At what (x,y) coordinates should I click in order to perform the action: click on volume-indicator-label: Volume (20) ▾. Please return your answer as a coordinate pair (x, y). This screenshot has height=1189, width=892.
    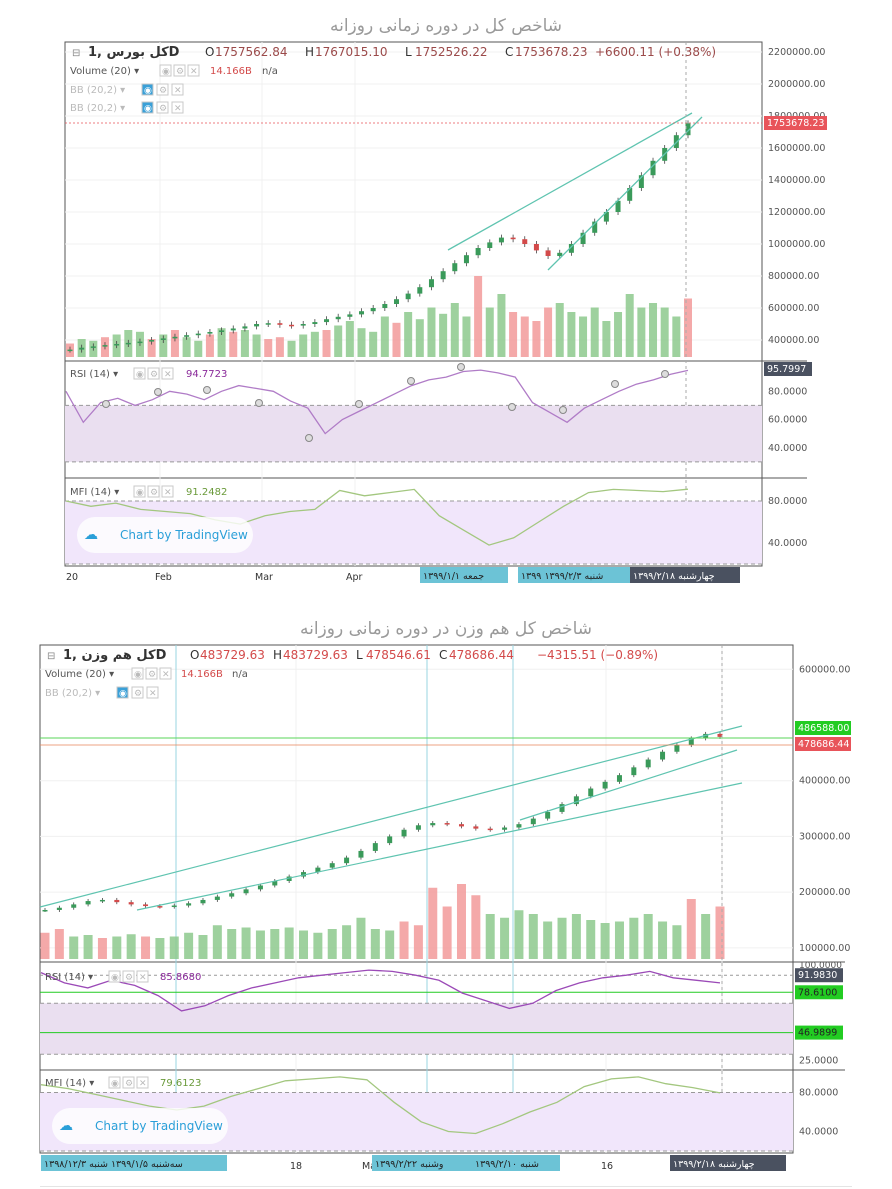
    Looking at the image, I should click on (79, 674).